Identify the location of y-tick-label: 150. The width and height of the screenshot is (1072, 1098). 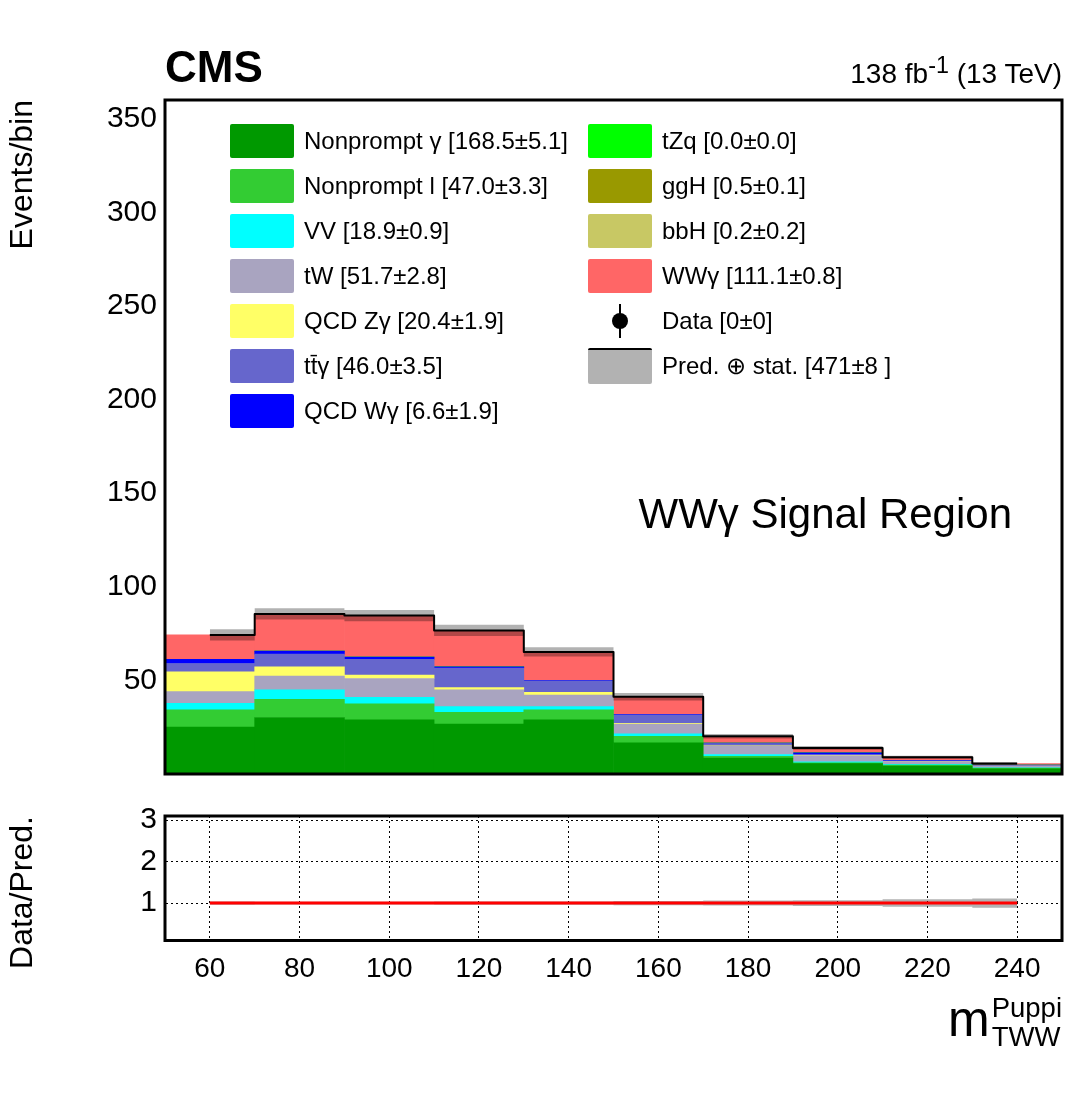
(131, 491).